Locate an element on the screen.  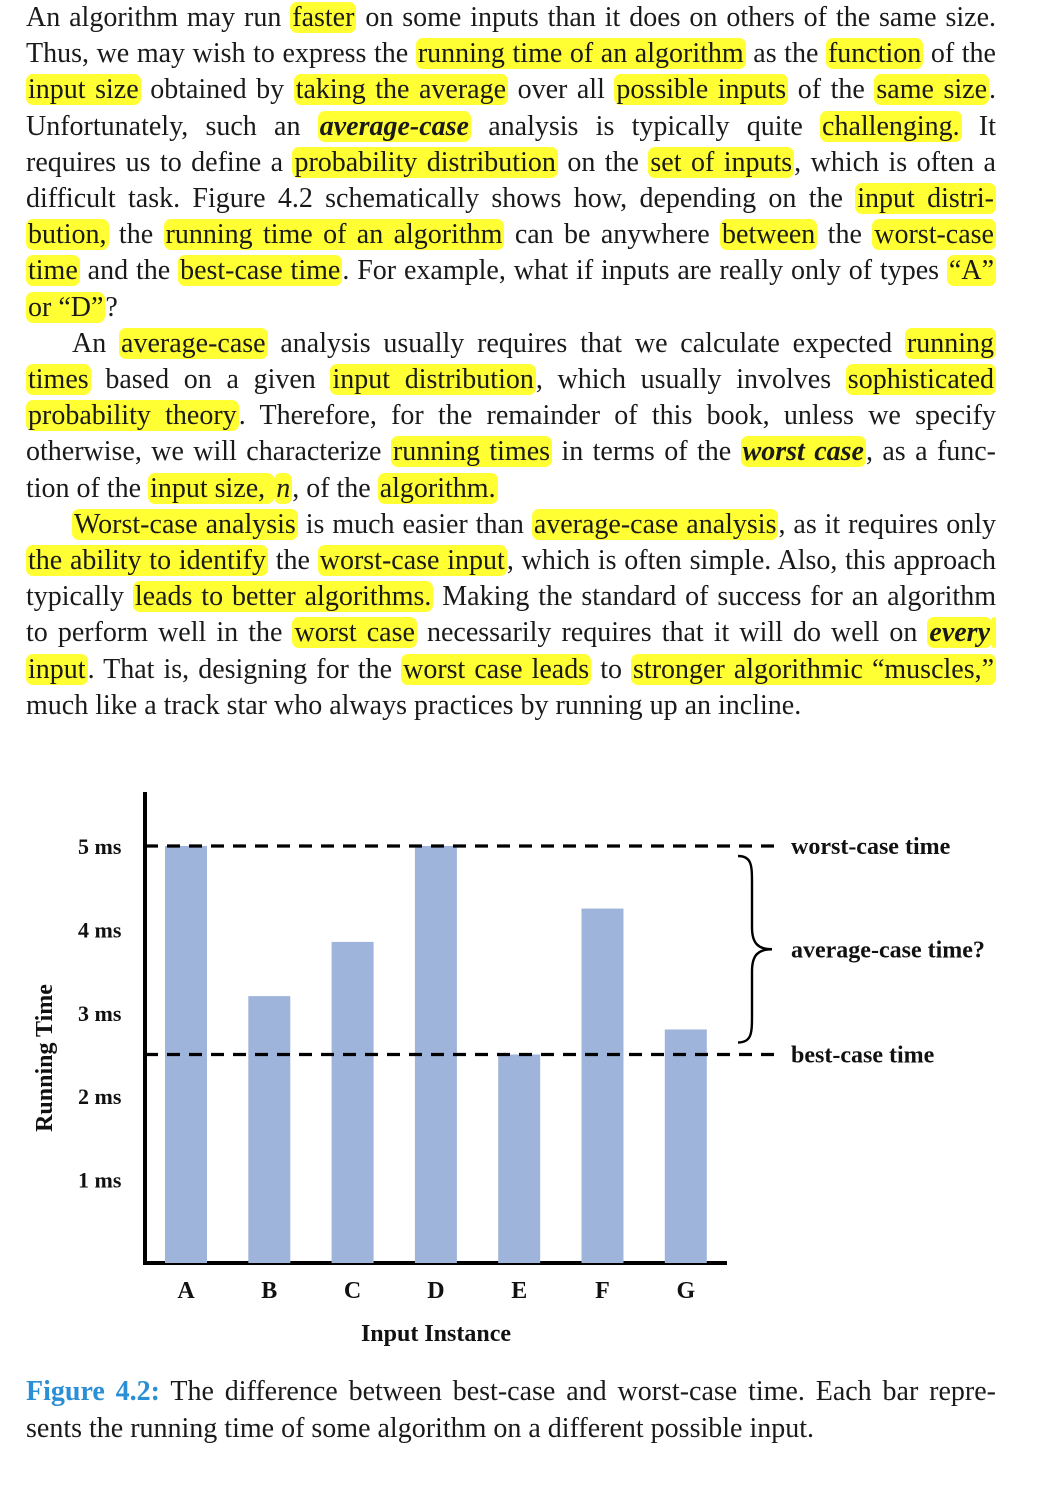
text-run: , as it requires only is located at coordinates (887, 524).